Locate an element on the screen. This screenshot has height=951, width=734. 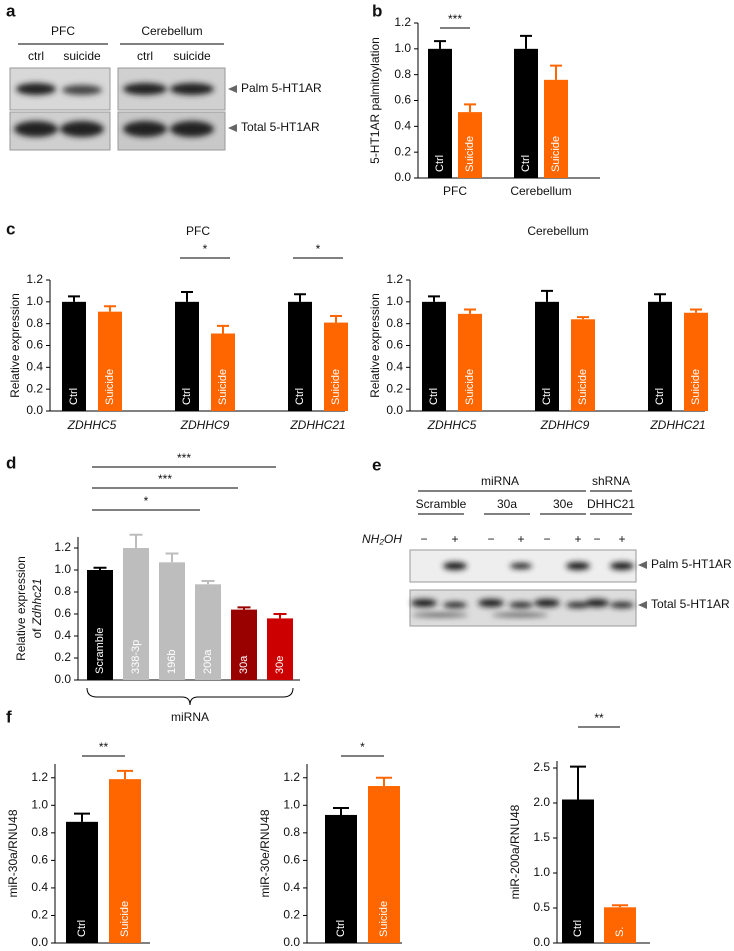
lane-label: 30a is located at coordinates (507, 504).